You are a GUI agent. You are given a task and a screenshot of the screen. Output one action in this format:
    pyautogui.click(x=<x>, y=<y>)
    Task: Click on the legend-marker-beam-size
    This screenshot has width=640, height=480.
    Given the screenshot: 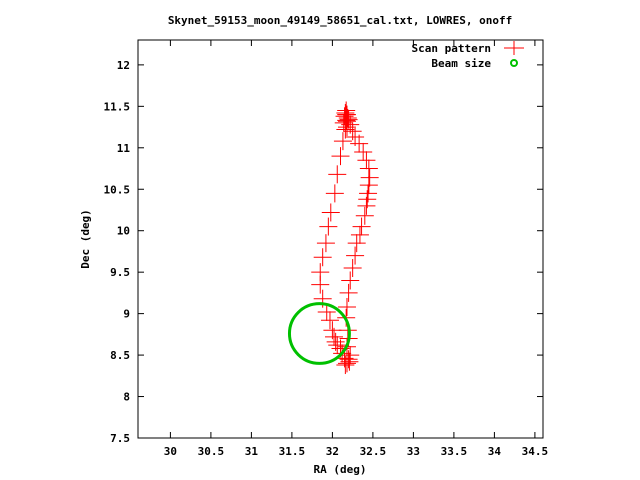 What is the action you would take?
    pyautogui.click(x=514, y=63)
    